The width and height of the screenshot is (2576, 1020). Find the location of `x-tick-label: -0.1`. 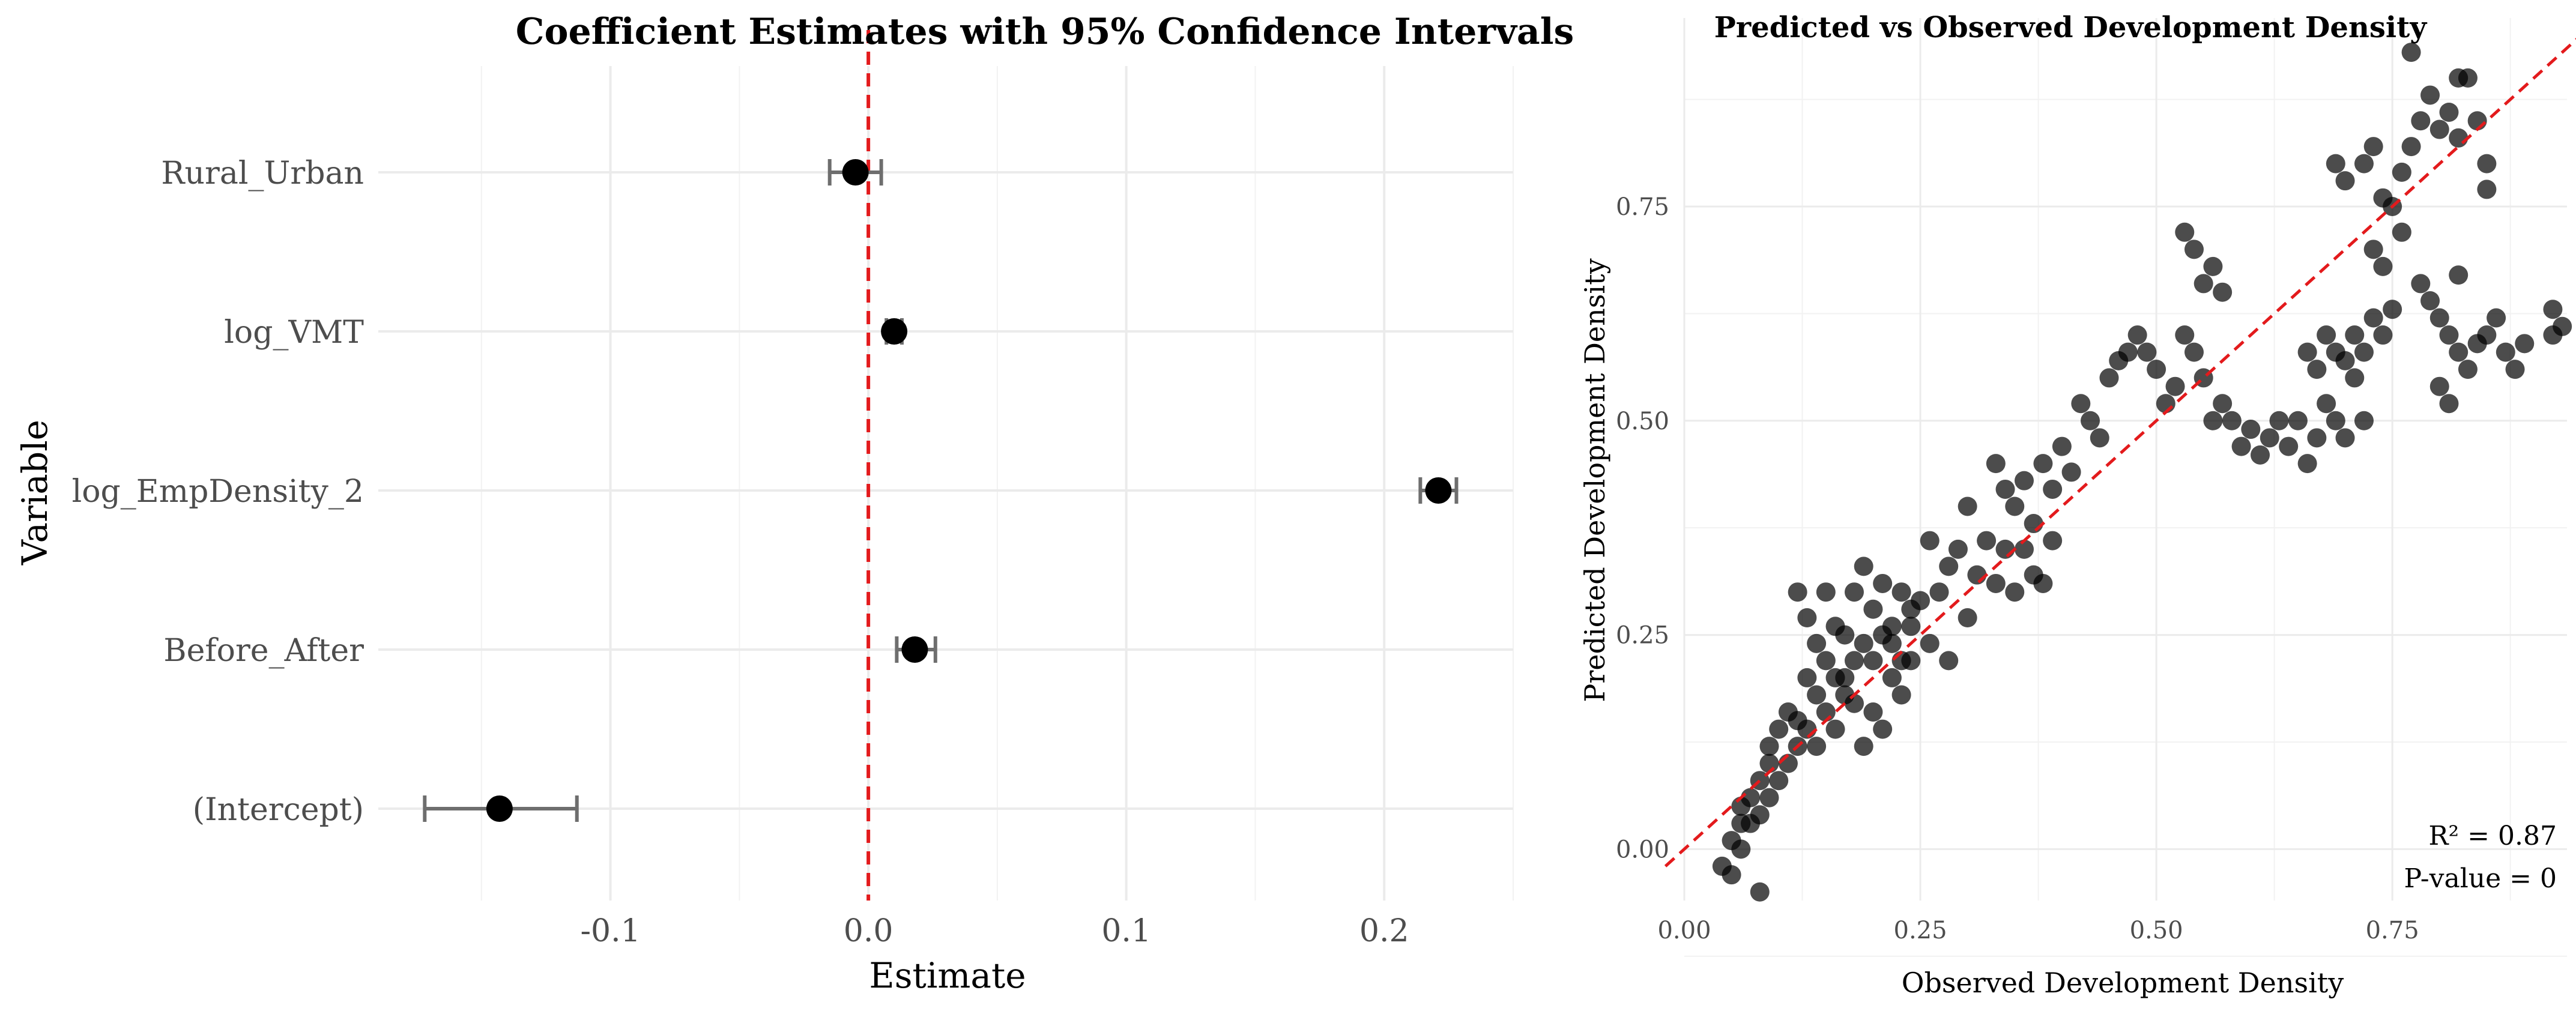

x-tick-label: -0.1 is located at coordinates (610, 931).